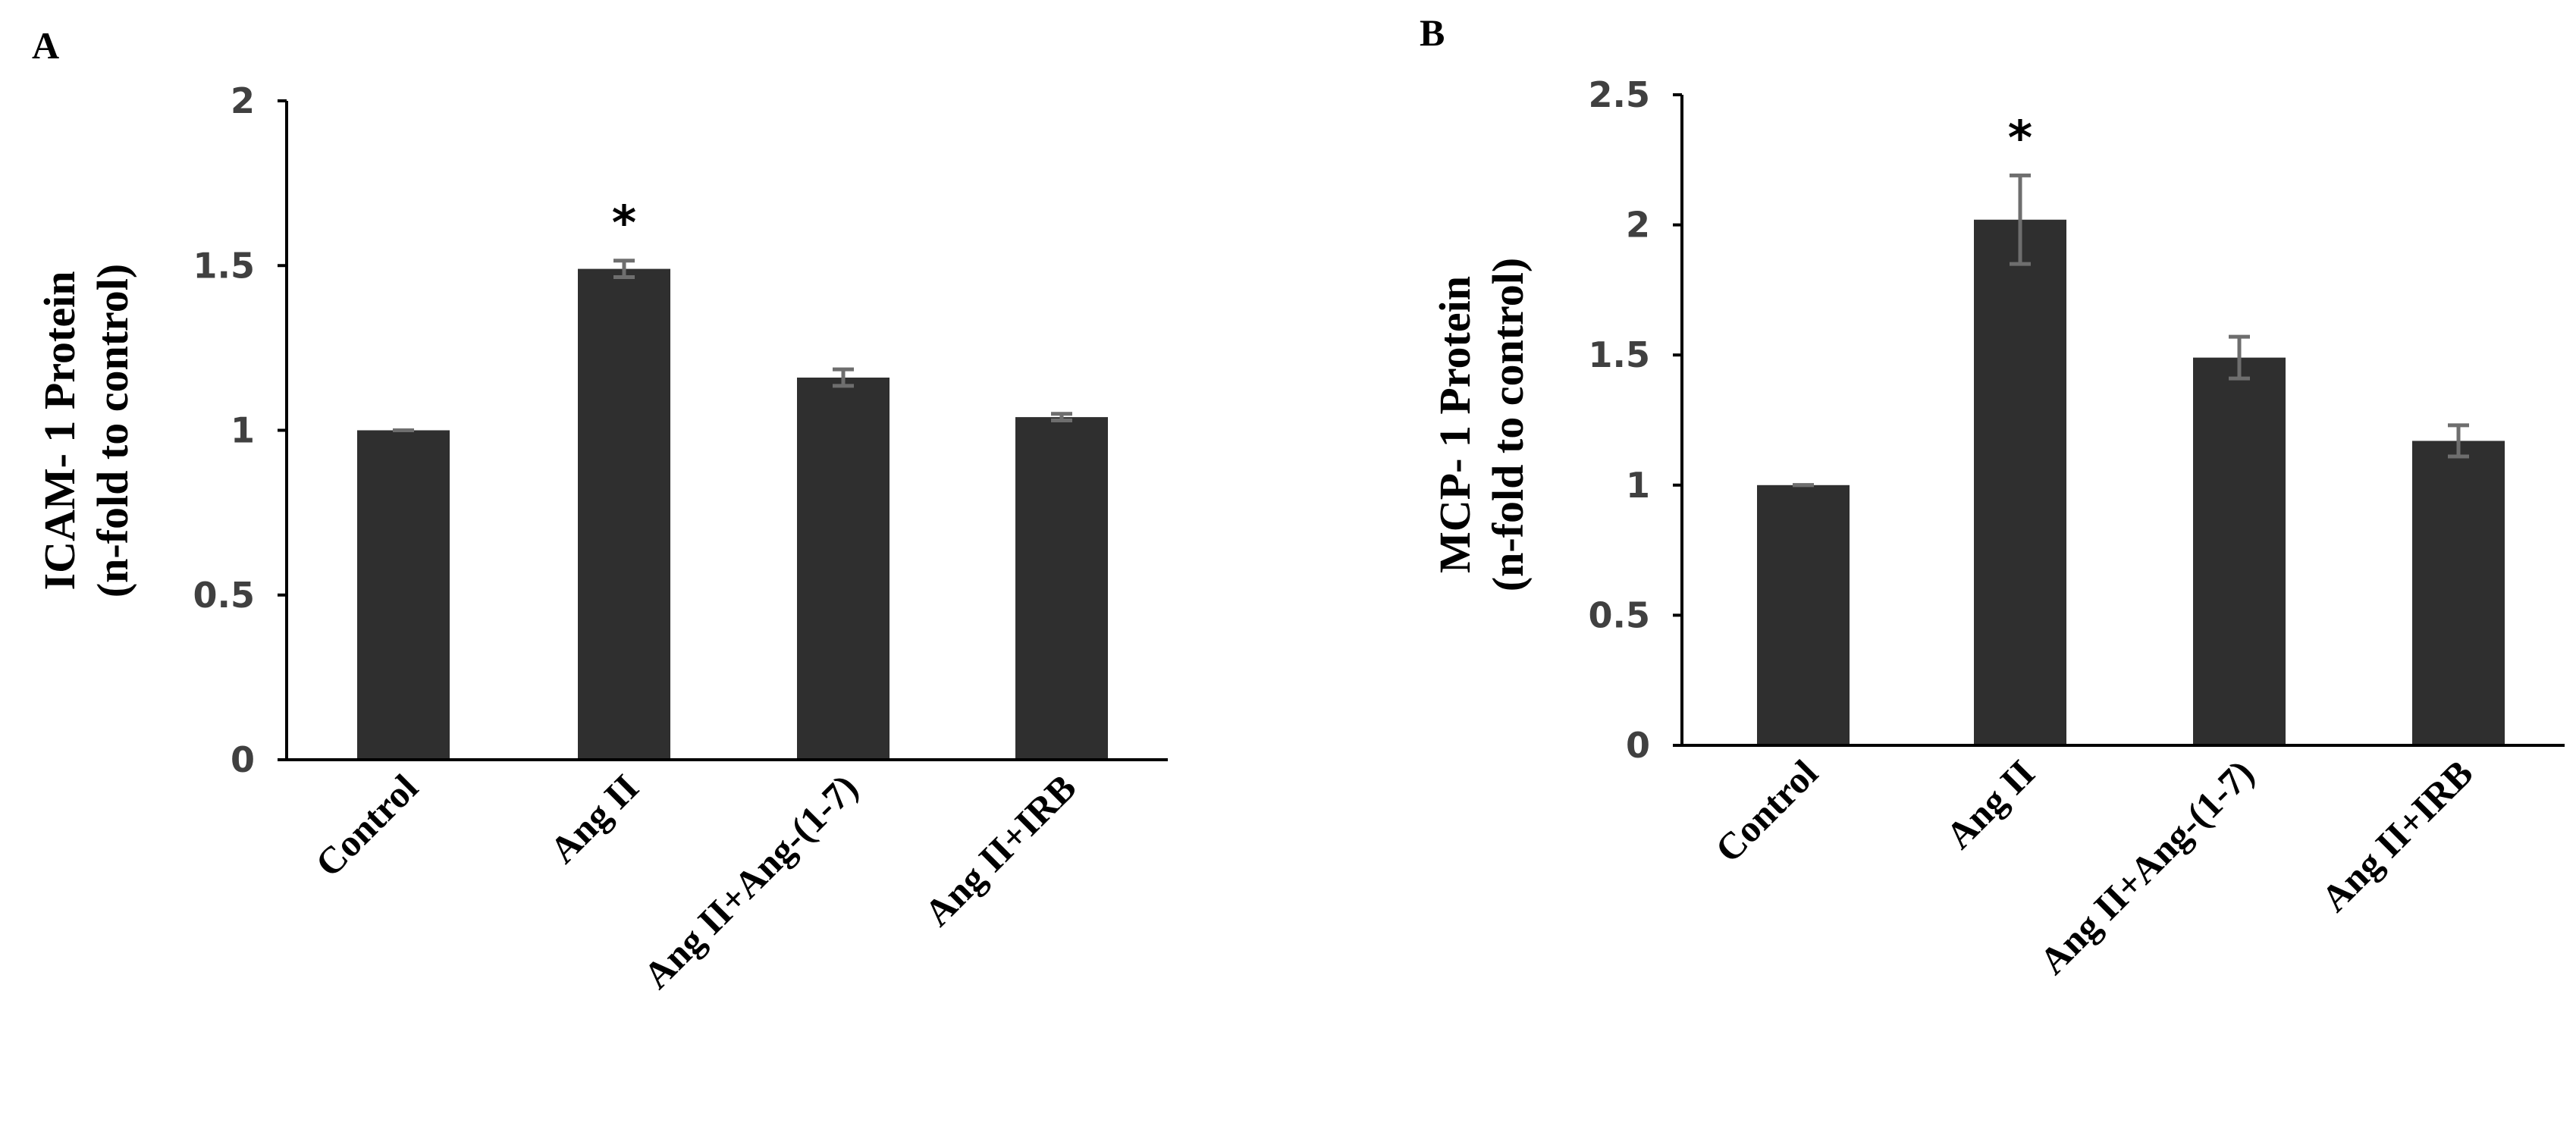 The height and width of the screenshot is (1129, 2576). Describe the element at coordinates (1990, 804) in the screenshot. I see `panel-b-category-label-1: Ang II` at that location.